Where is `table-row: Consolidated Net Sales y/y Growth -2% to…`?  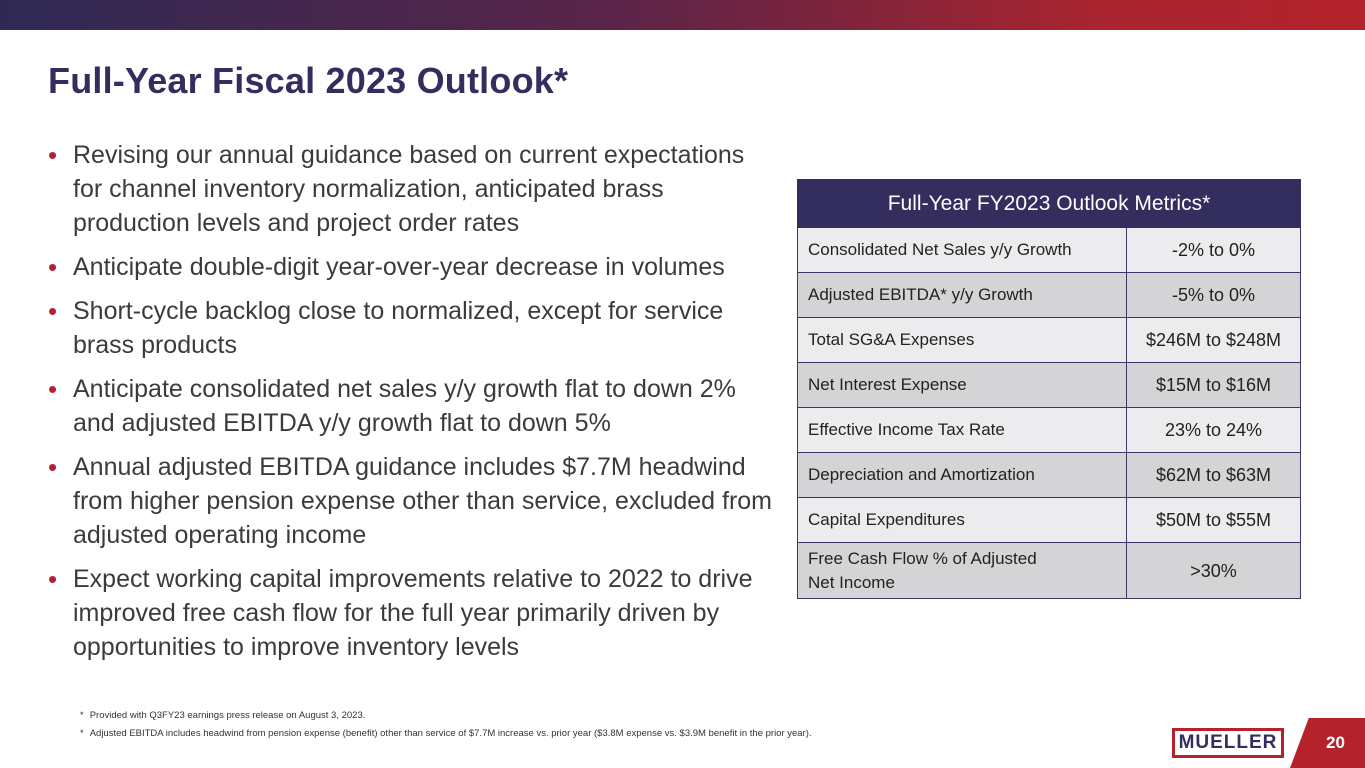 table-row: Consolidated Net Sales y/y Growth -2% to… is located at coordinates (1049, 250).